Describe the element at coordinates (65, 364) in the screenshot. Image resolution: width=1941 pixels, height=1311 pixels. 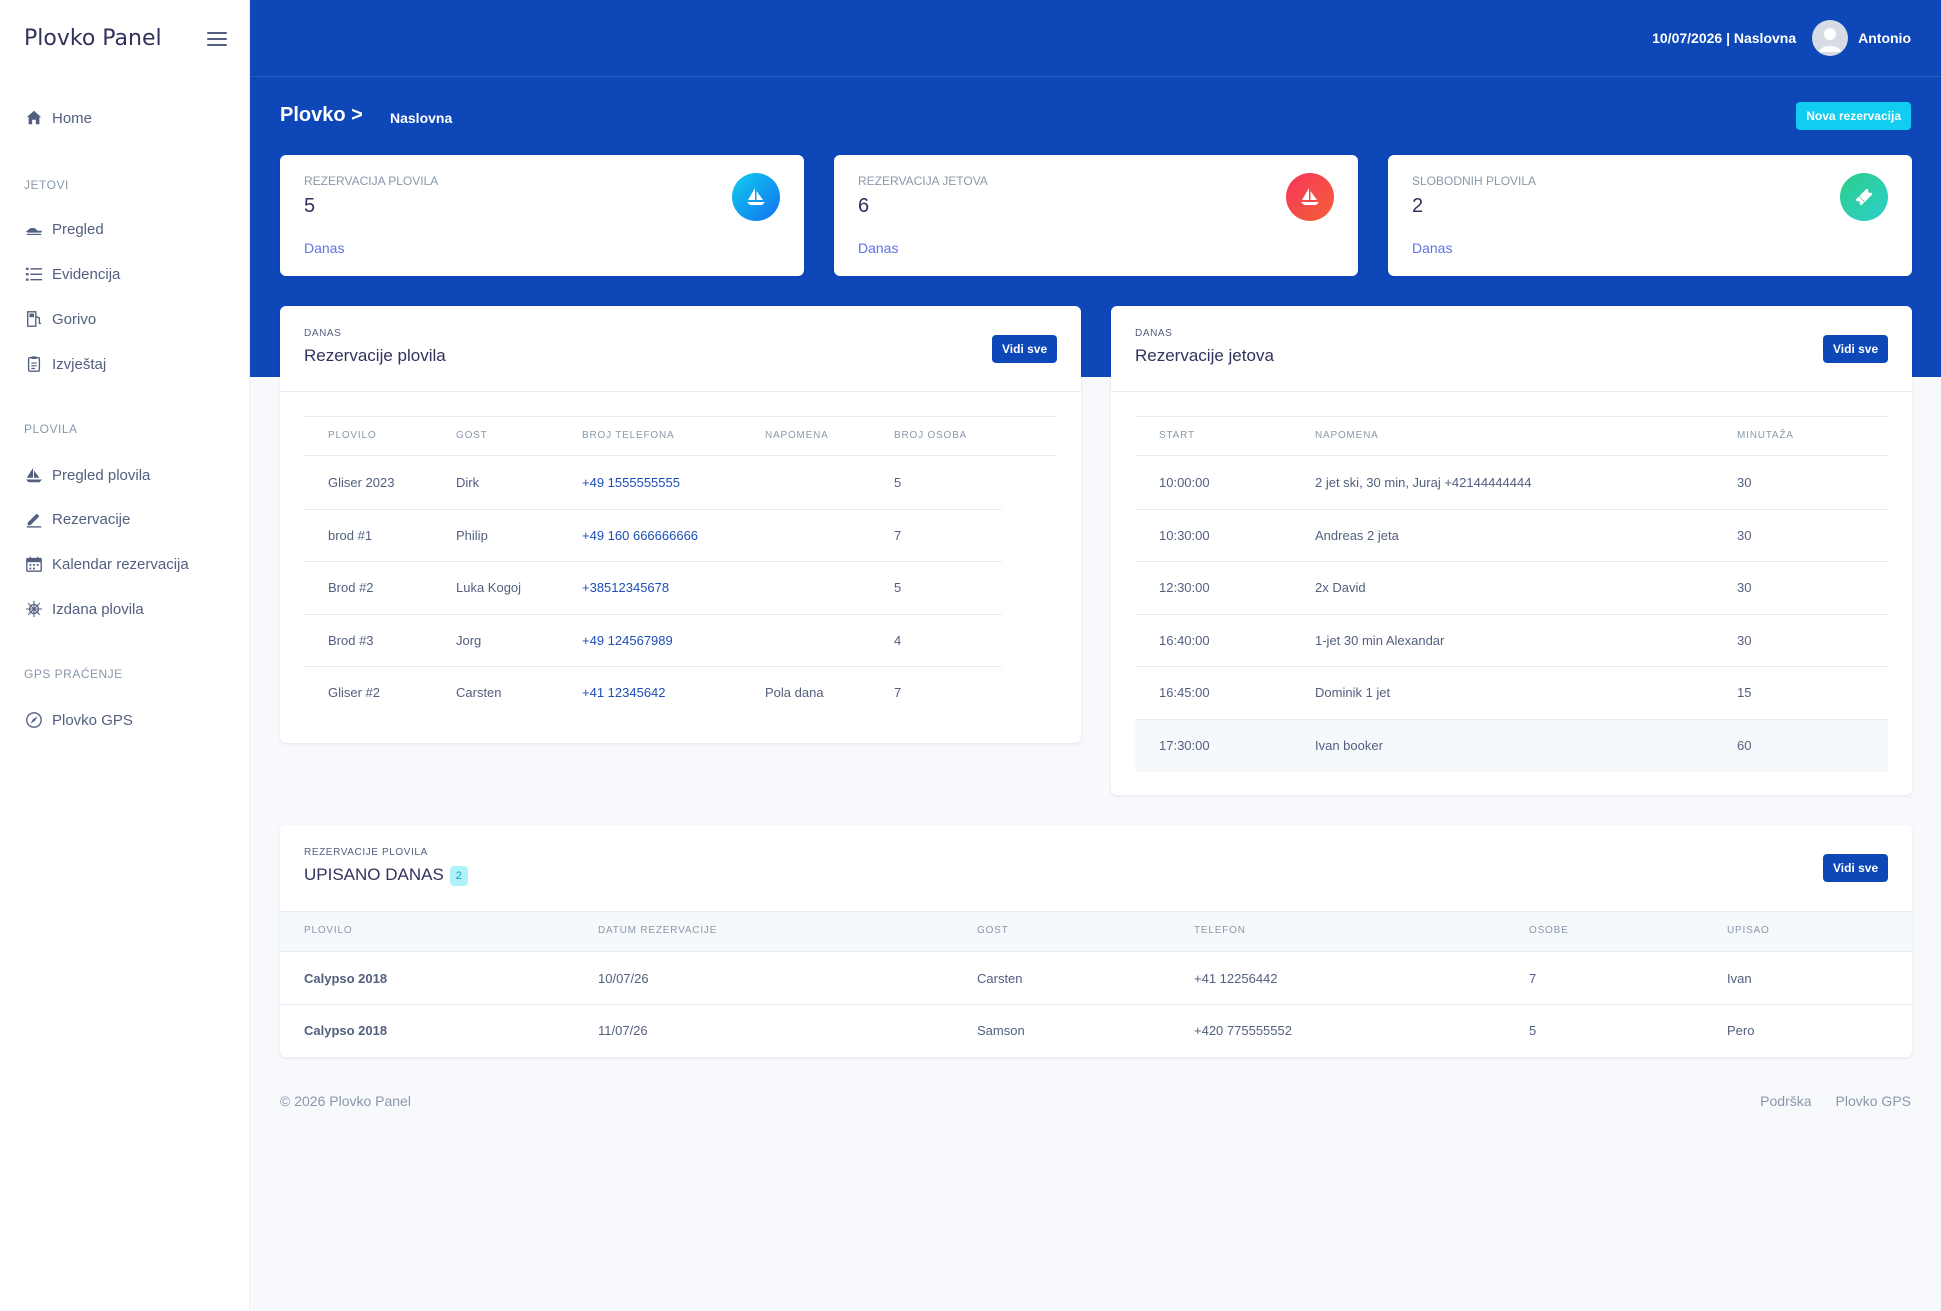
I see `sidebar-item-izvjestaj: Izvještaj` at that location.